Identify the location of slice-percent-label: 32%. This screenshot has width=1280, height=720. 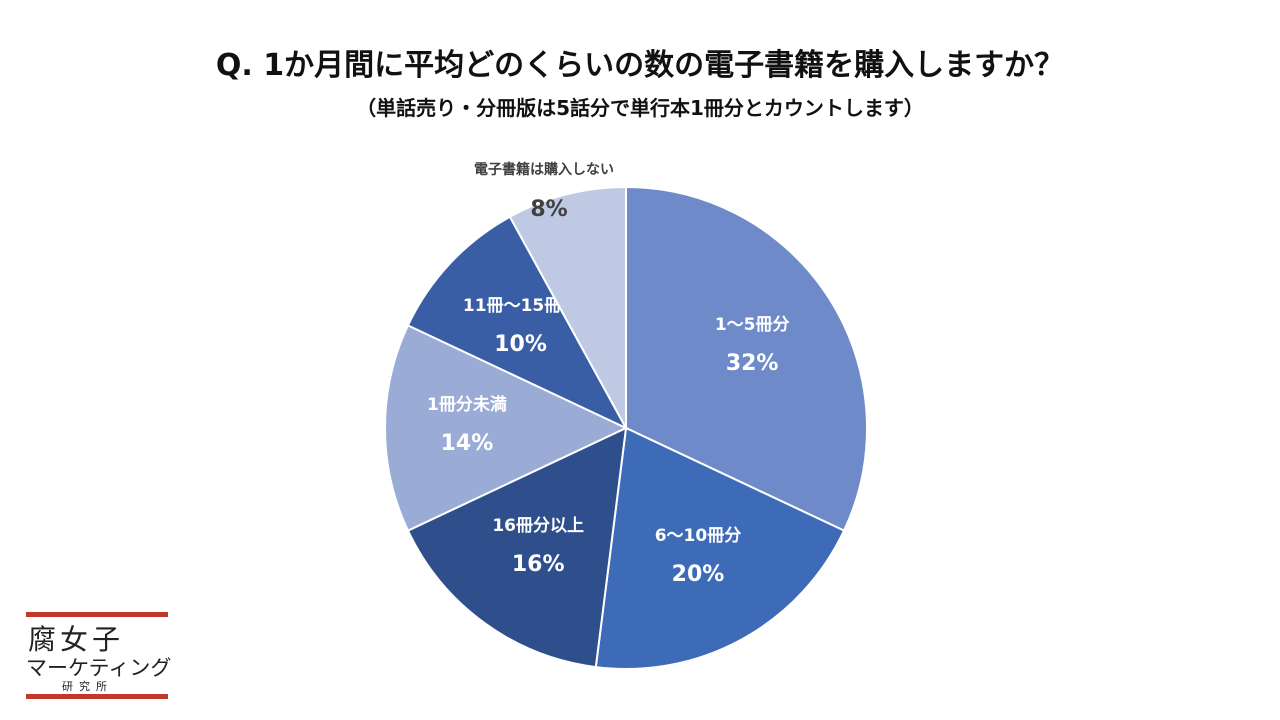
(752, 363).